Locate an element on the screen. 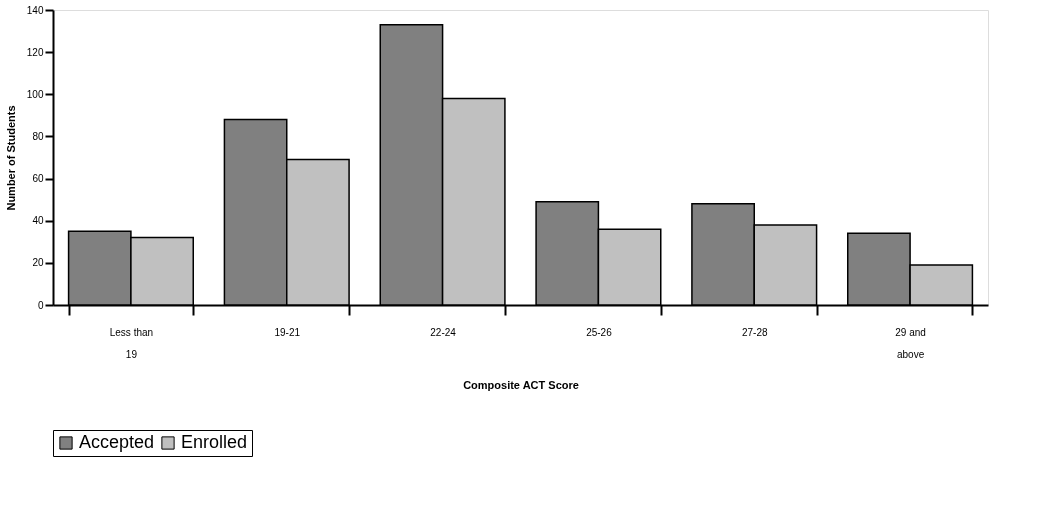 Image resolution: width=1055 pixels, height=519 pixels. x-axis-title: Composite ACT Score is located at coordinates (521, 384).